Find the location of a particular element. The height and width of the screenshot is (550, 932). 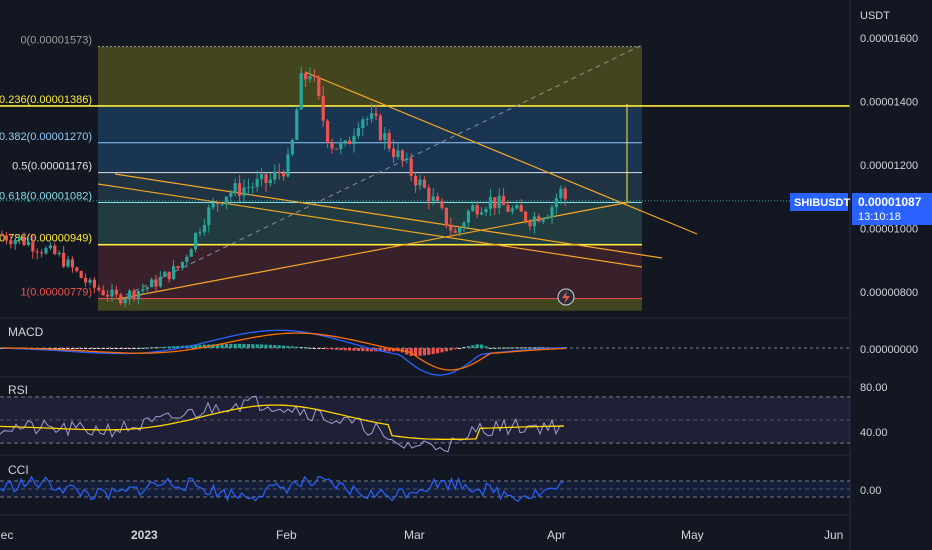

rsi-label: RSI is located at coordinates (18, 390).